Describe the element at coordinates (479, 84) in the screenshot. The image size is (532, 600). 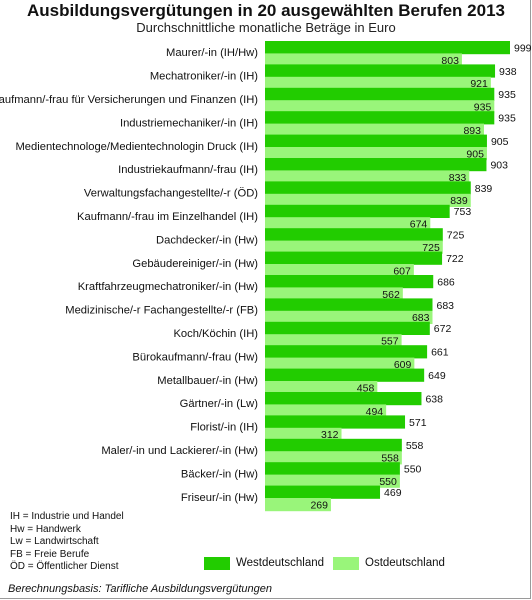
I see `value-label-ost: 921` at that location.